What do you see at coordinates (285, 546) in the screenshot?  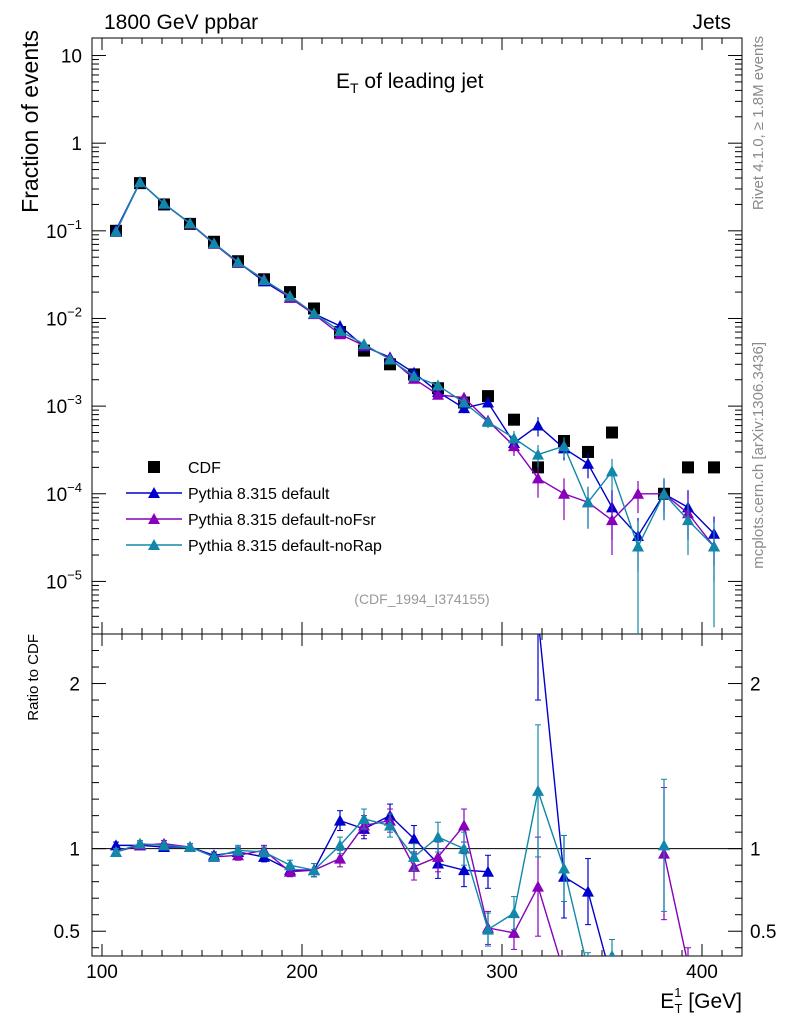 I see `legend-label-pythia-8-315-default-norap: Pythia 8.315 default-noRap` at bounding box center [285, 546].